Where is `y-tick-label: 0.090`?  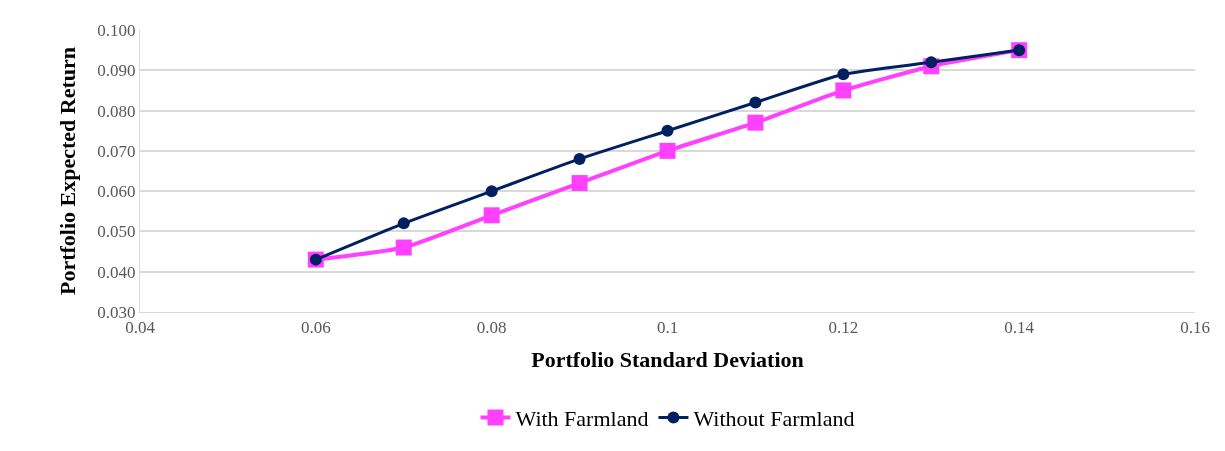 y-tick-label: 0.090 is located at coordinates (116, 71).